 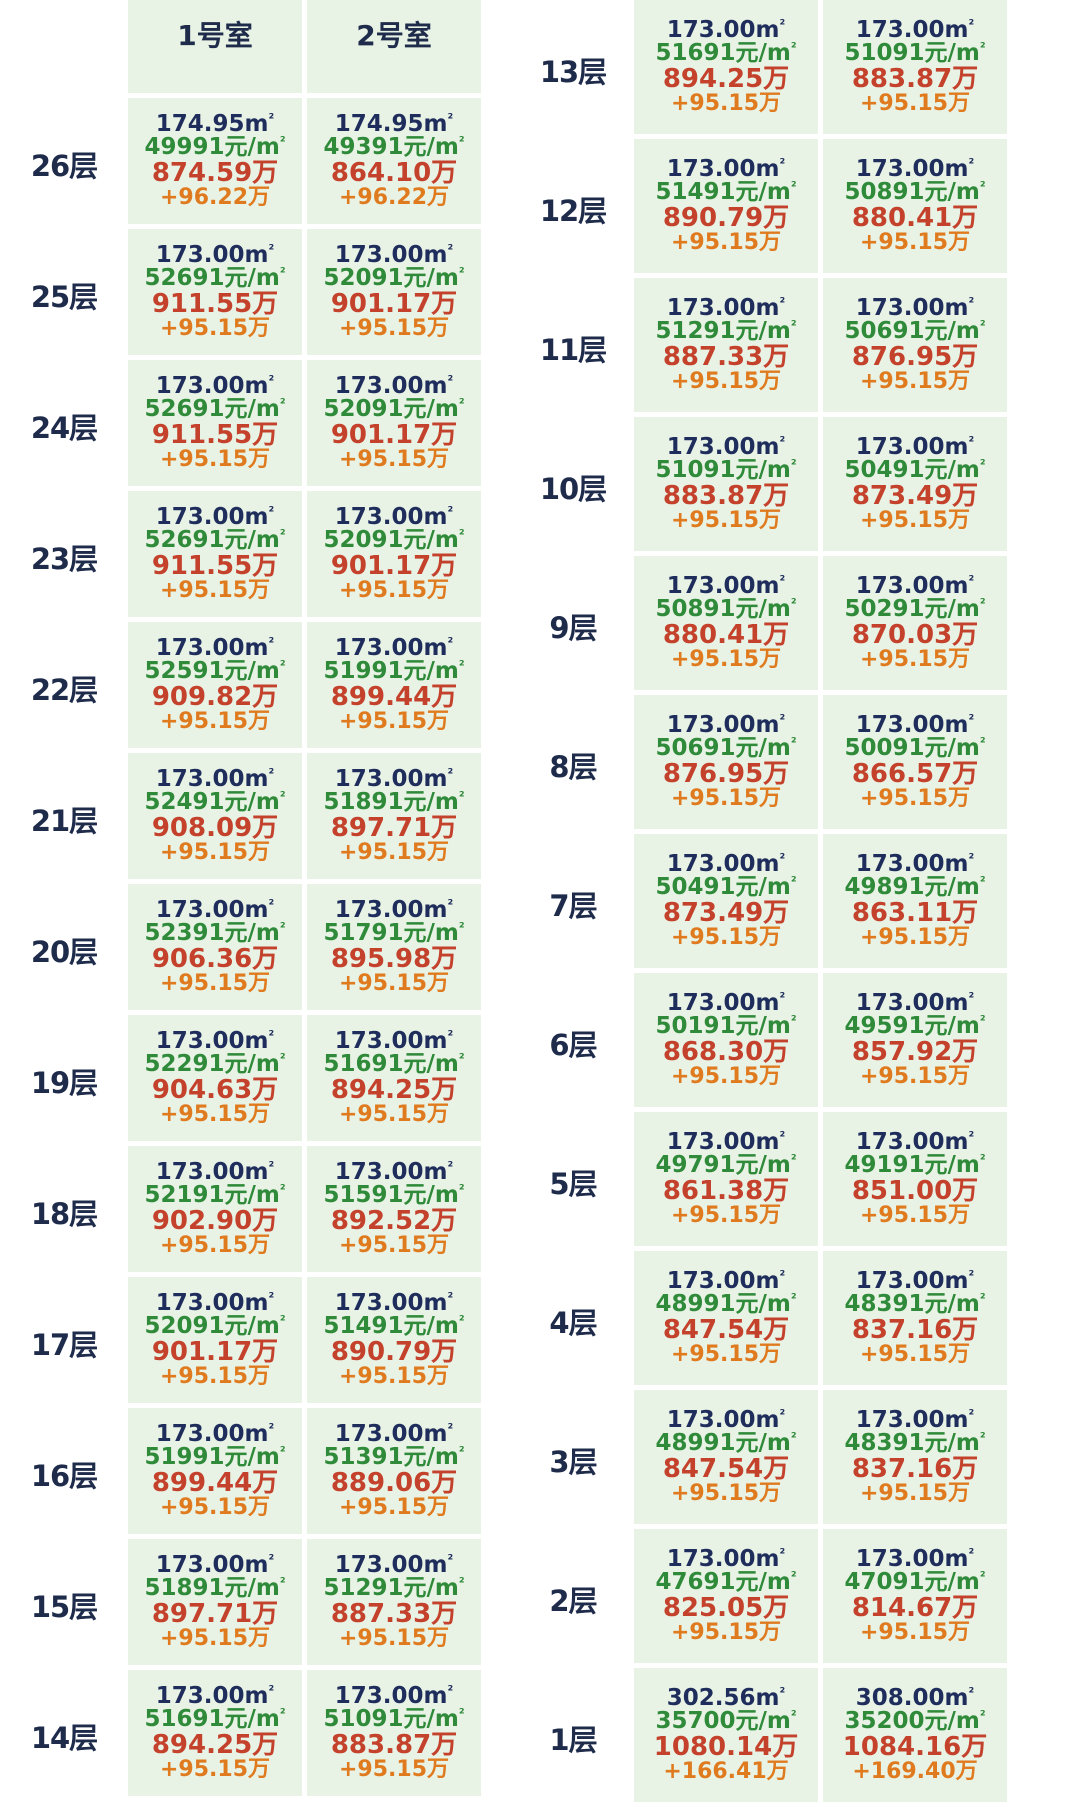 What do you see at coordinates (725, 1772) in the screenshot?
I see `unit-diff-line: +166.41万` at bounding box center [725, 1772].